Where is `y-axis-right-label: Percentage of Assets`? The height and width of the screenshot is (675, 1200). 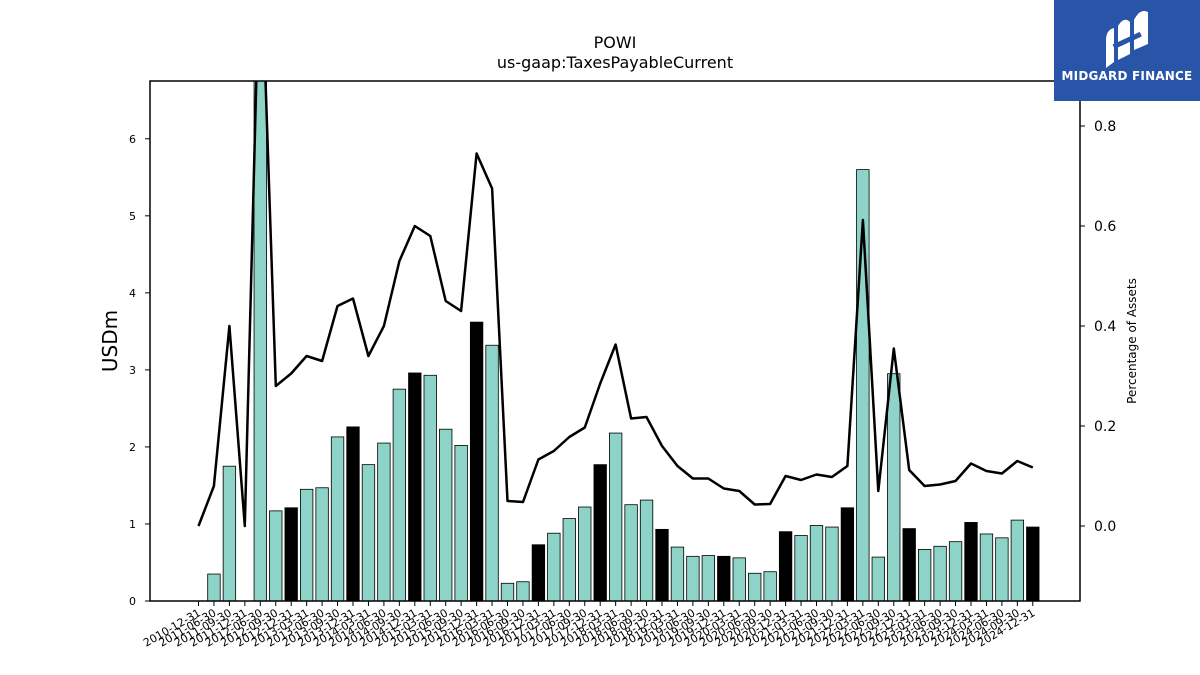
y-axis-right-label: Percentage of Assets is located at coordinates (1132, 341).